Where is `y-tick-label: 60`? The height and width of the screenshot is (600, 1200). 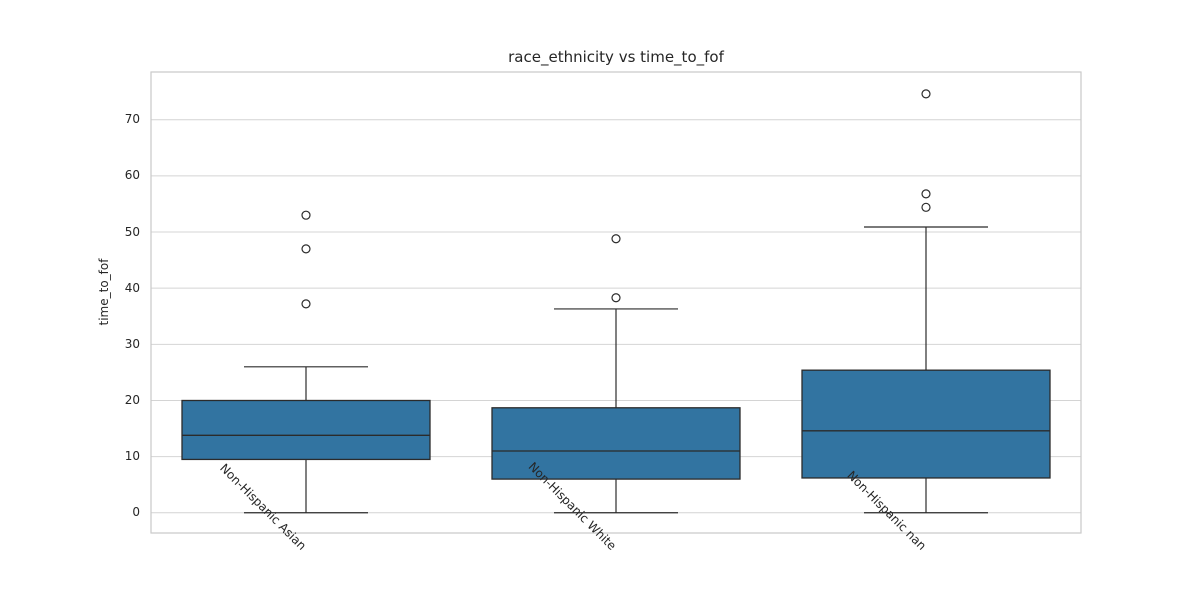 y-tick-label: 60 is located at coordinates (132, 175).